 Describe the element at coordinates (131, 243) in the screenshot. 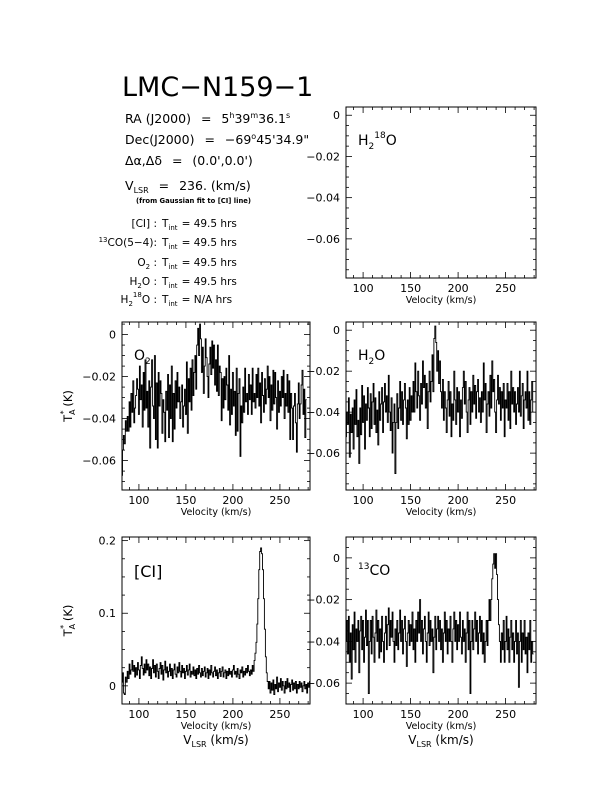

I see `tint-13co-name: CO(5−4)` at that location.